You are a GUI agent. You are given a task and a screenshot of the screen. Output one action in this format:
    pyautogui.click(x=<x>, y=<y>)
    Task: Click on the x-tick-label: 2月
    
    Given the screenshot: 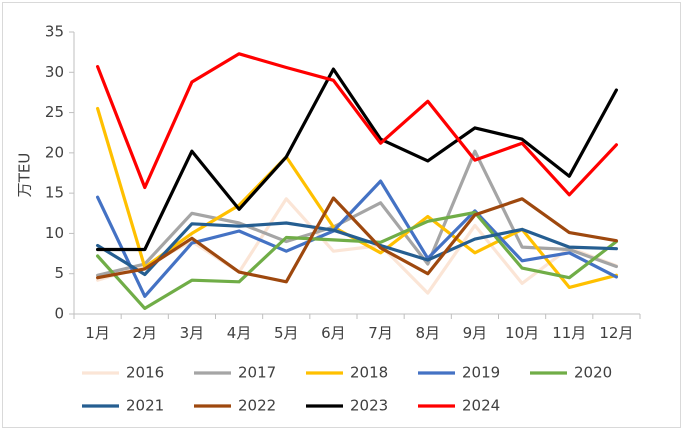 What is the action you would take?
    pyautogui.click(x=144, y=333)
    